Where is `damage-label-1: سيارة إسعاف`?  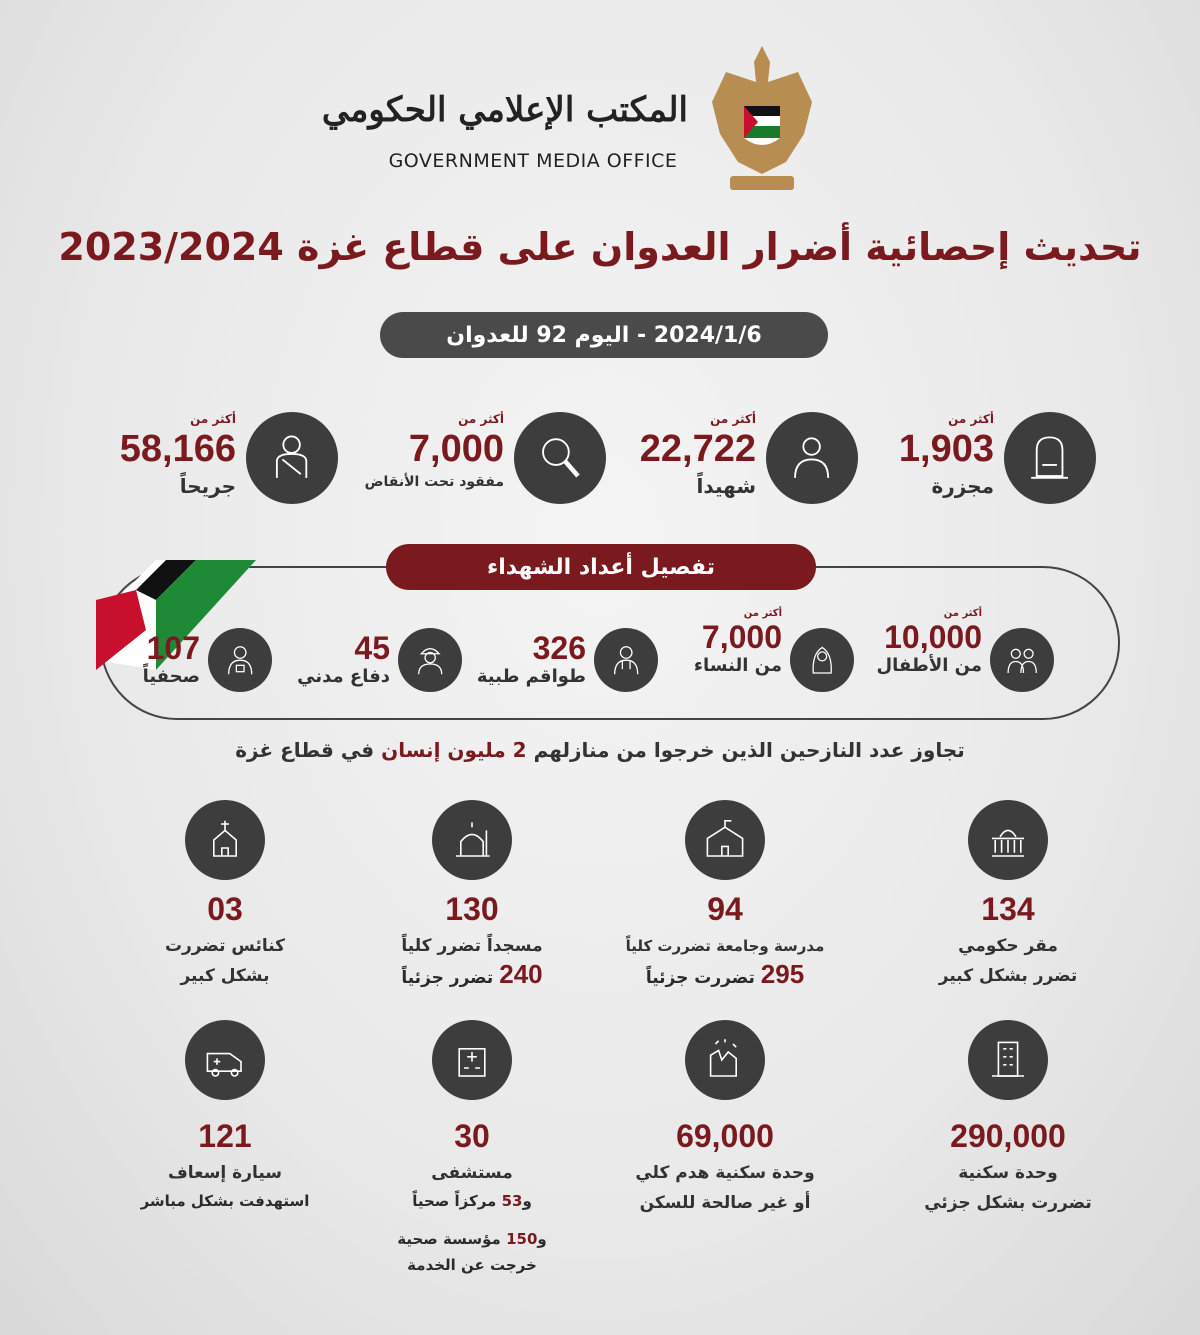
damage-label-1: سيارة إسعاف is located at coordinates (225, 1173).